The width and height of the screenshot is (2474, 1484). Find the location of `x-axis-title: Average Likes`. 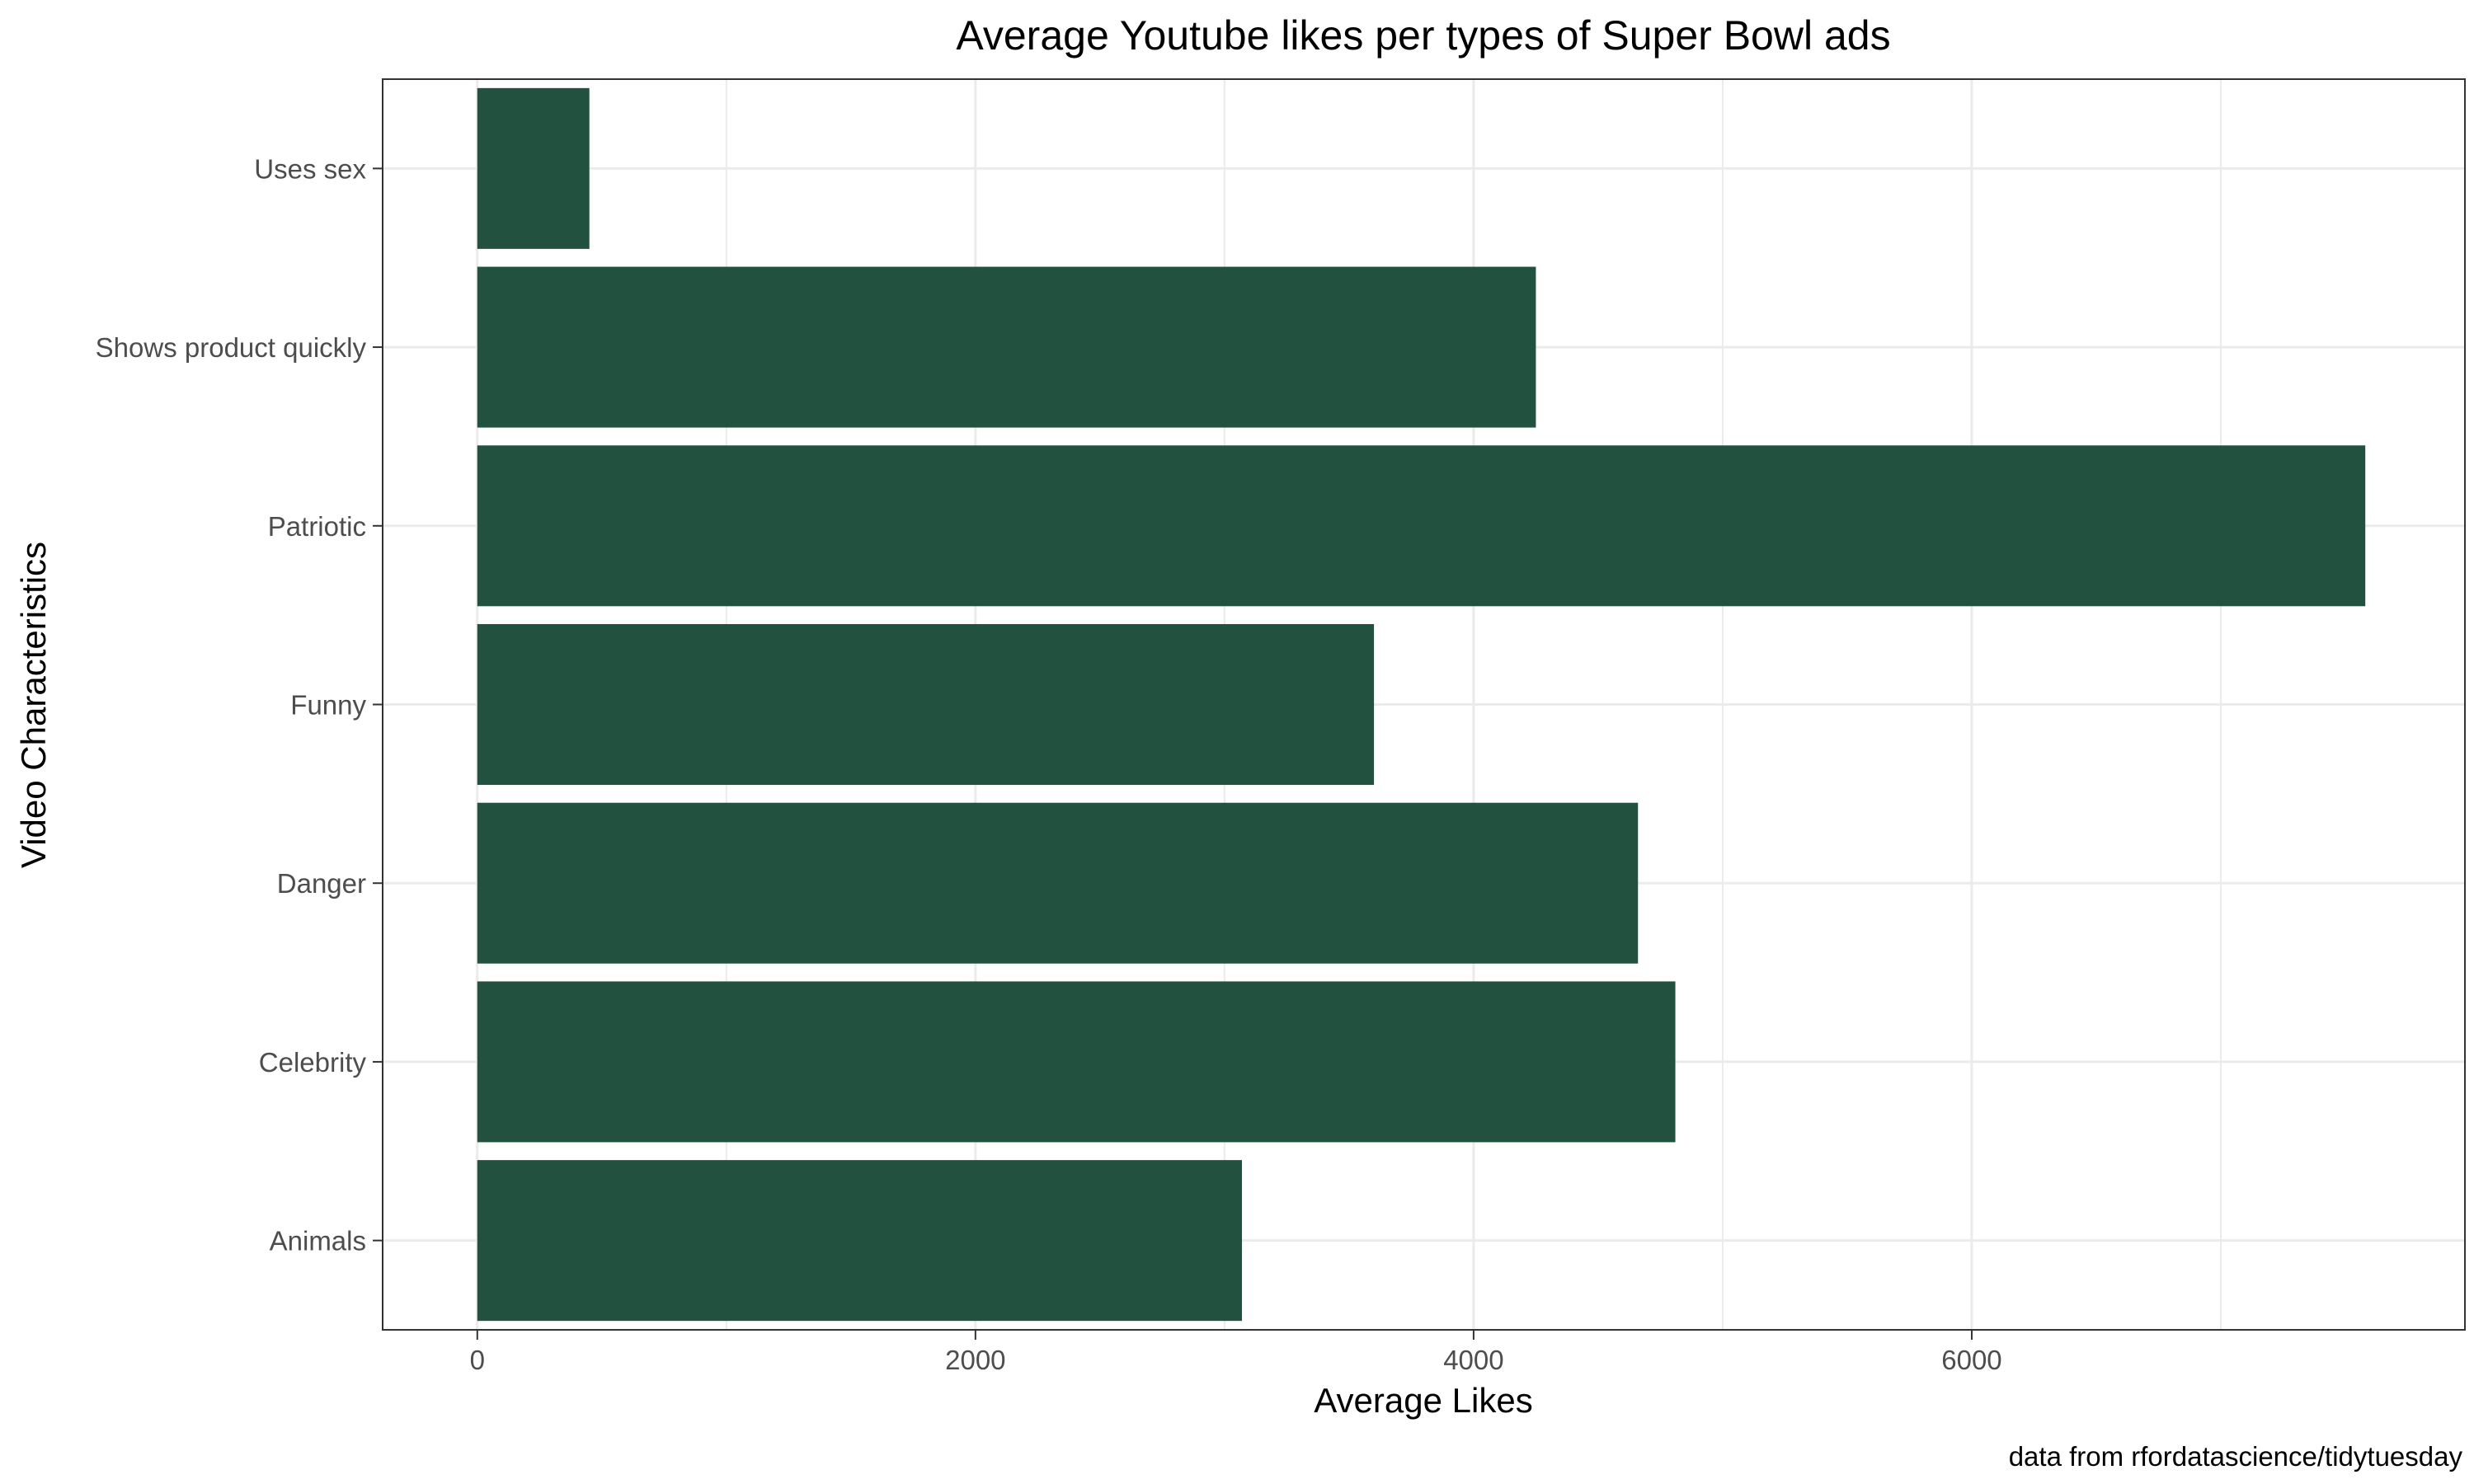

x-axis-title: Average Likes is located at coordinates (1423, 1400).